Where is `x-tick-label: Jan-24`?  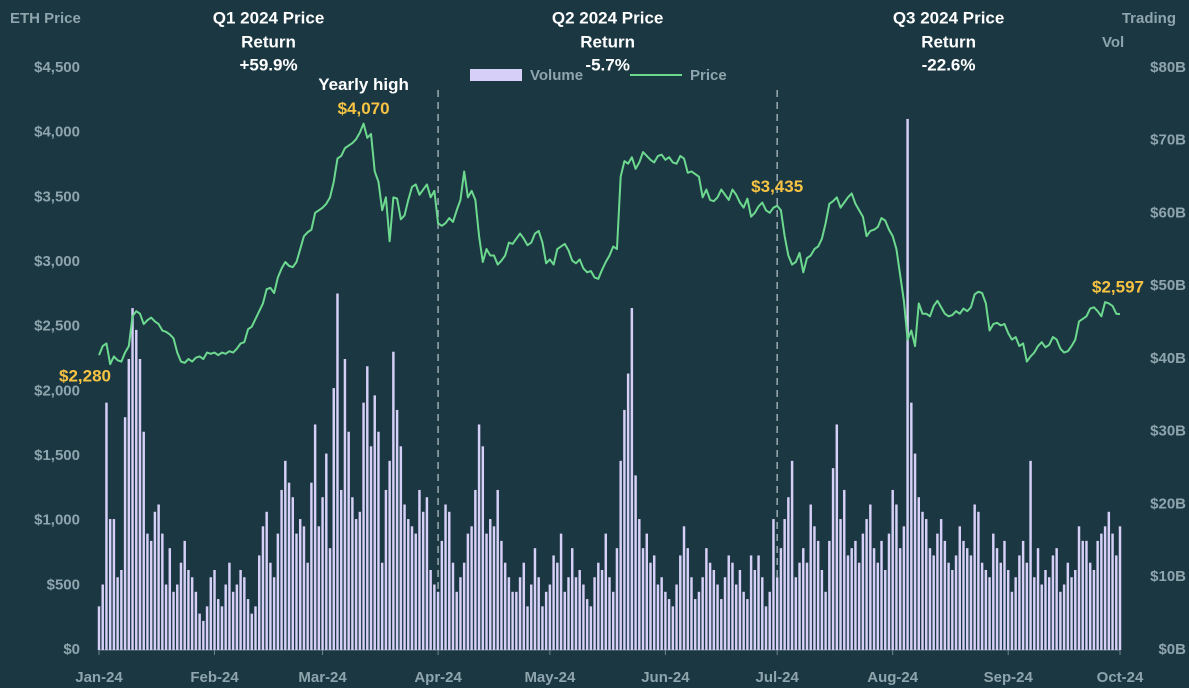
x-tick-label: Jan-24 is located at coordinates (99, 677).